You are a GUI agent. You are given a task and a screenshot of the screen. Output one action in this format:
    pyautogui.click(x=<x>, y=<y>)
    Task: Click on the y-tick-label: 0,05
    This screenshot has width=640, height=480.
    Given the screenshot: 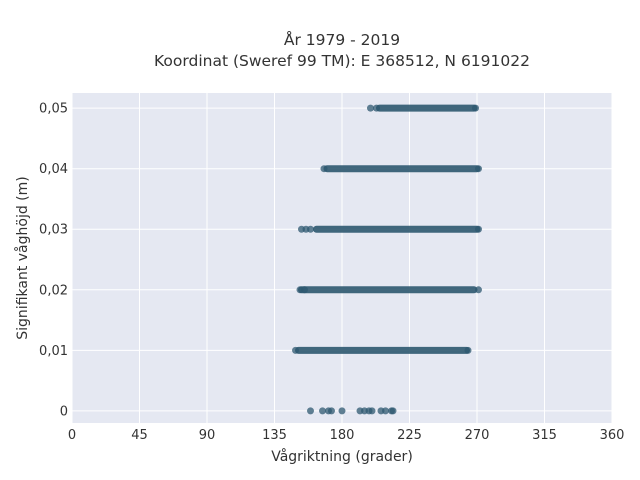 What is the action you would take?
    pyautogui.click(x=53, y=109)
    